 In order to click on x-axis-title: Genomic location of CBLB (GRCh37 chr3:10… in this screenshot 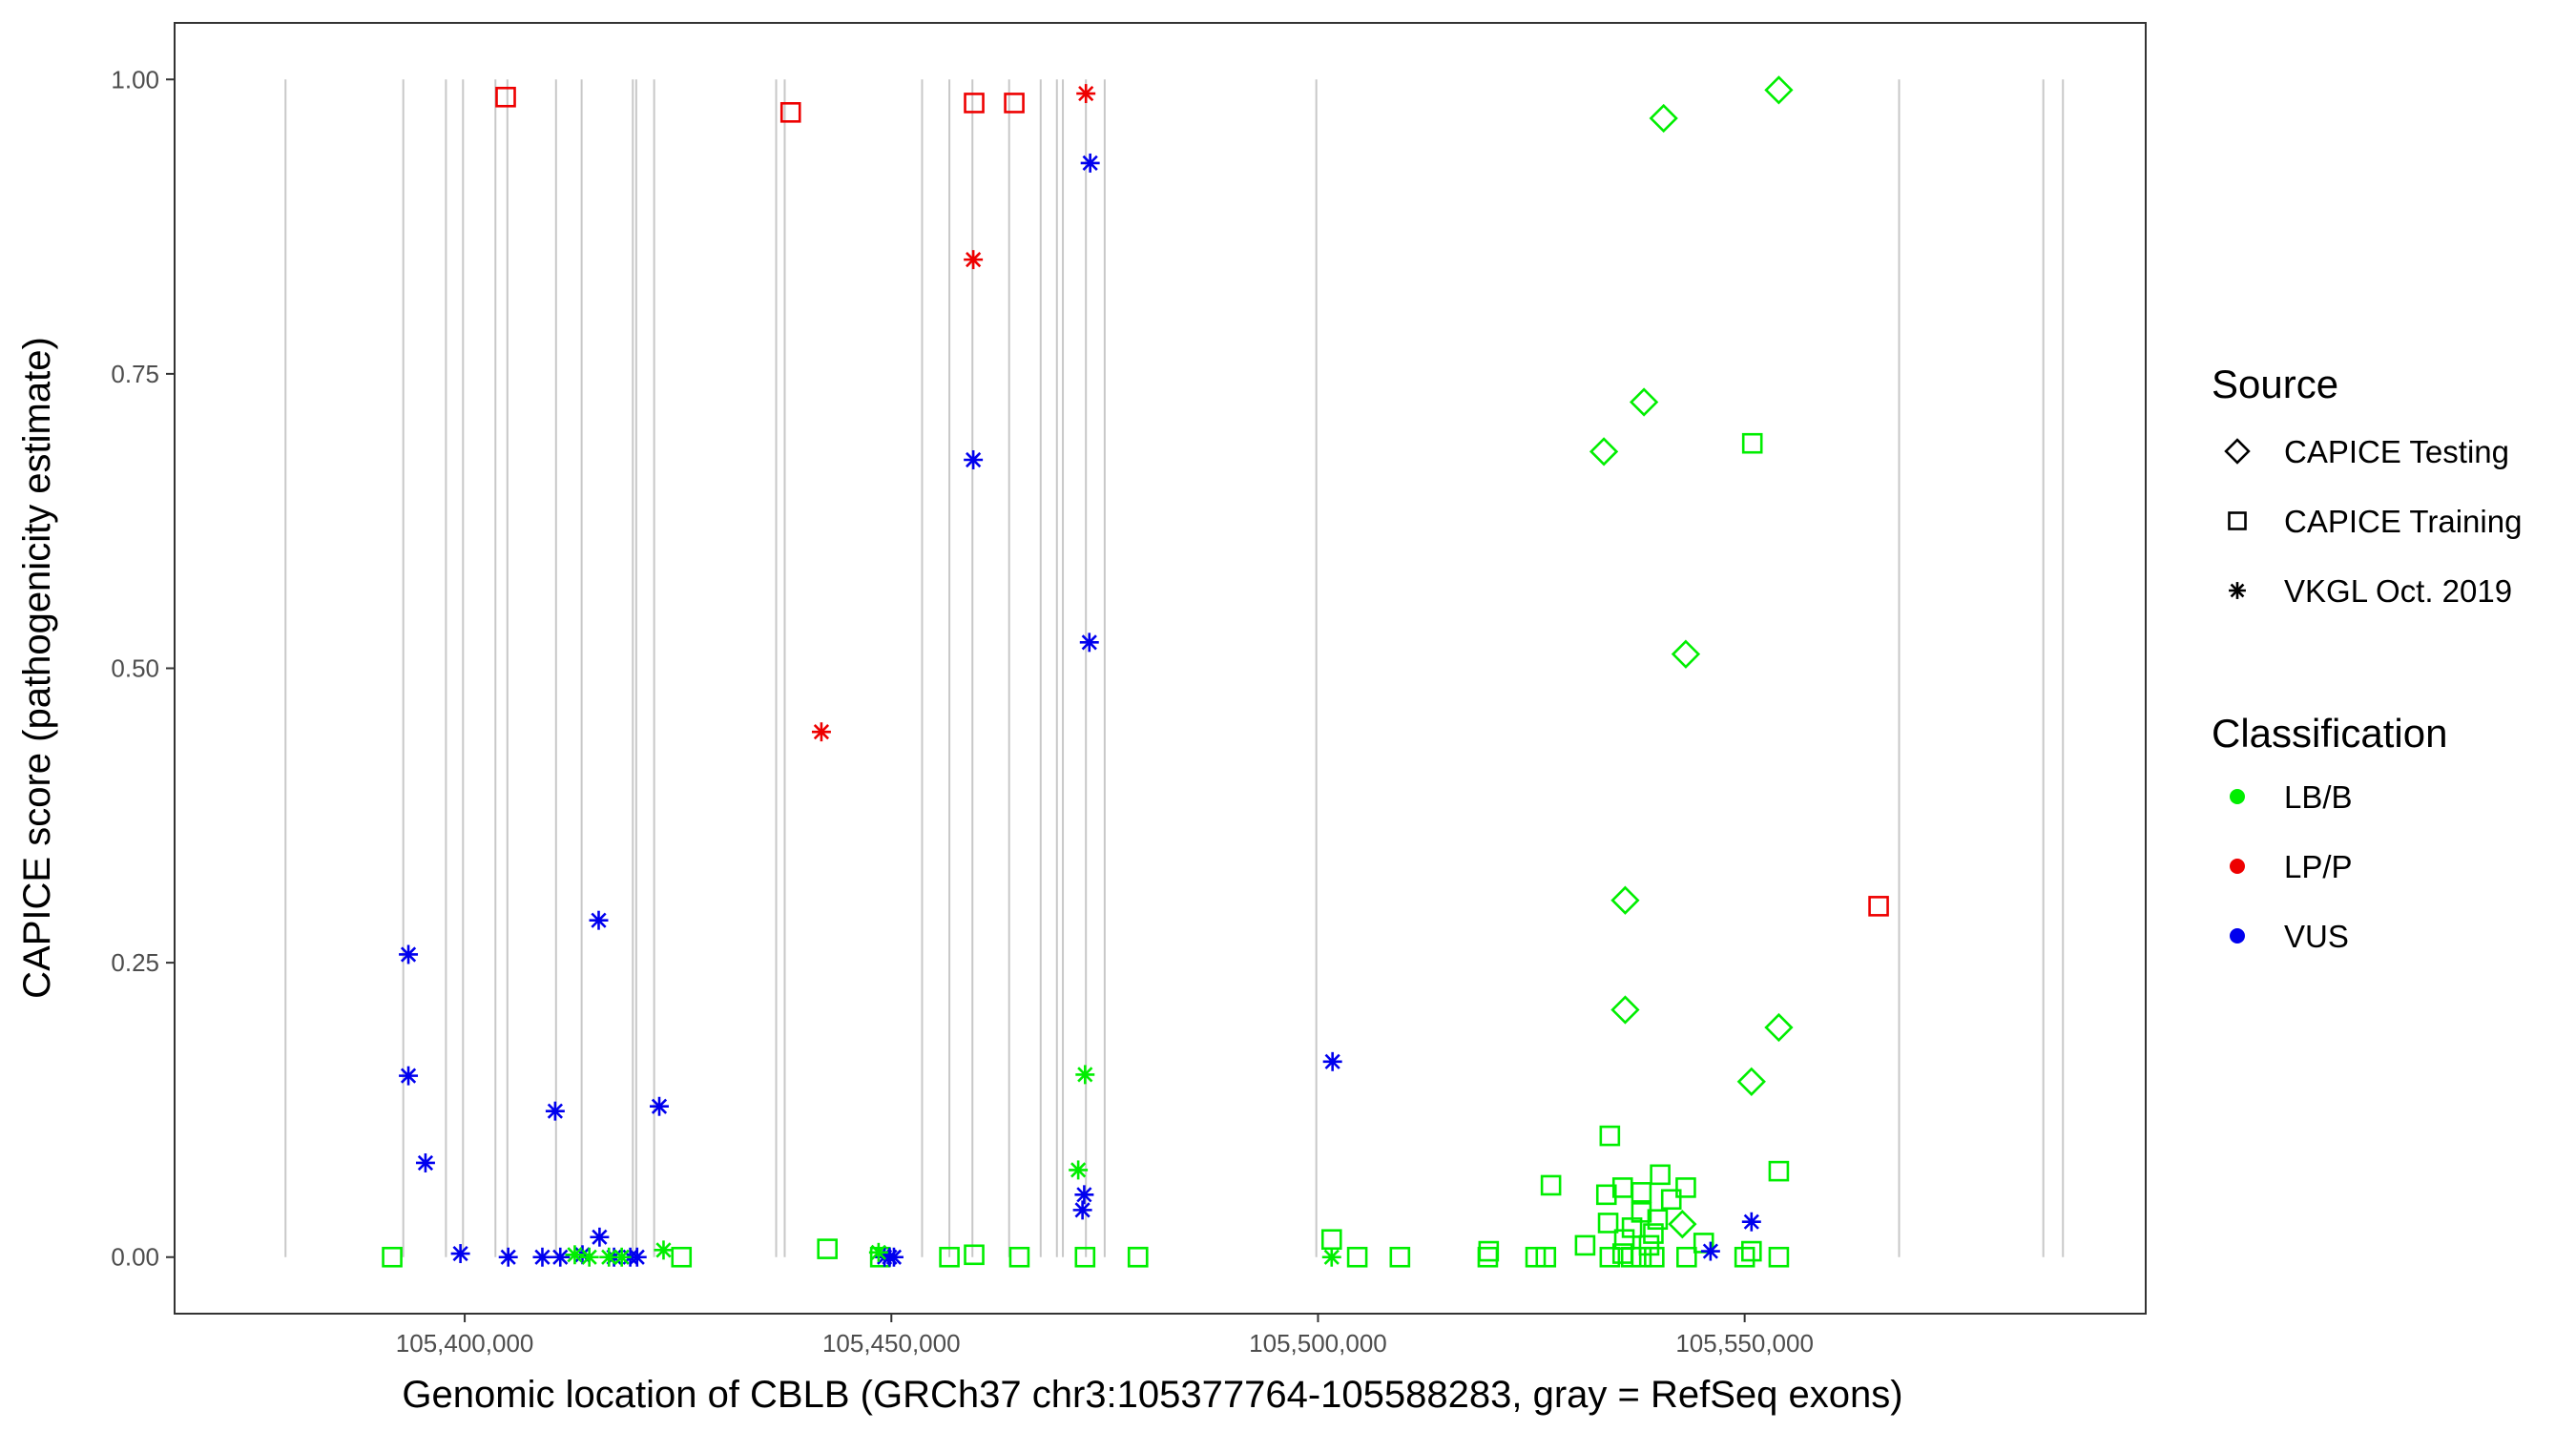, I will do `click(1152, 1395)`.